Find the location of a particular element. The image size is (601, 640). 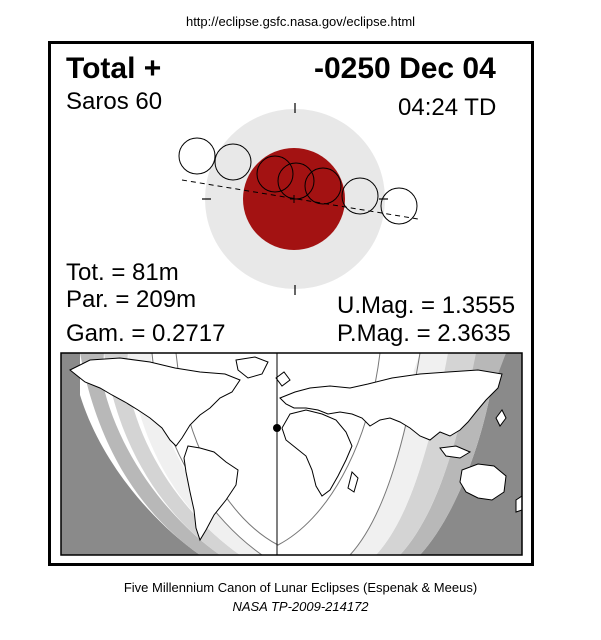

eclipse-type: Total + is located at coordinates (114, 68).